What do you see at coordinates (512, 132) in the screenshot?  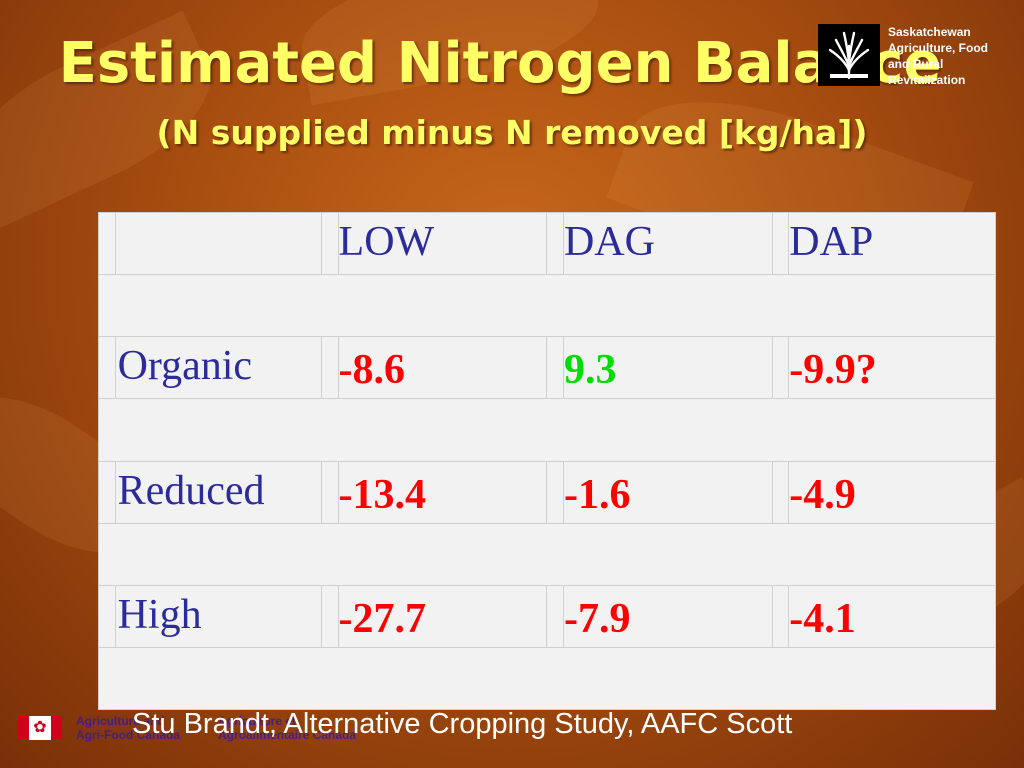 I see `slide-subtitle: (N supplied minus N removed [kg/ha])` at bounding box center [512, 132].